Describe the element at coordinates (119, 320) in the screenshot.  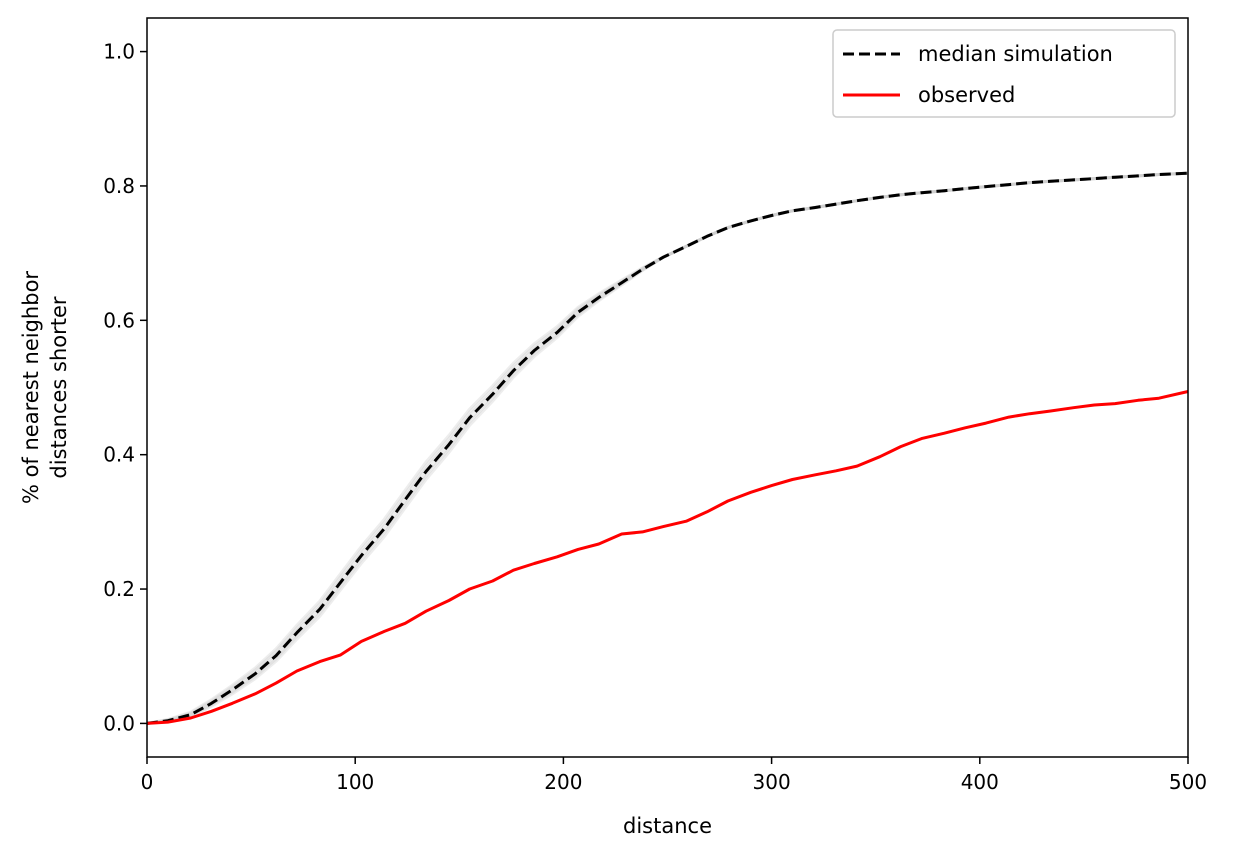
I see `y-tick-label: 0.6` at that location.